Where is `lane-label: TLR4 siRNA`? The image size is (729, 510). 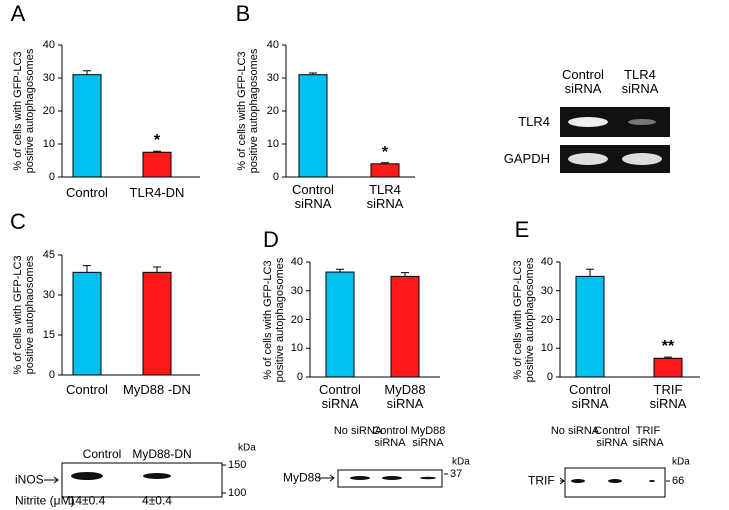
lane-label: TLR4 siRNA is located at coordinates (640, 82).